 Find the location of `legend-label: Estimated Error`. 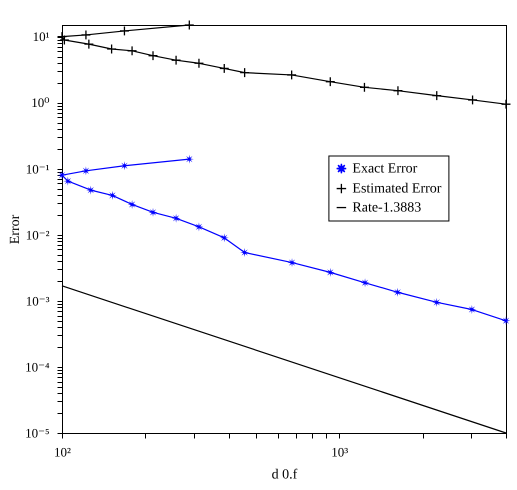

legend-label: Estimated Error is located at coordinates (397, 189).